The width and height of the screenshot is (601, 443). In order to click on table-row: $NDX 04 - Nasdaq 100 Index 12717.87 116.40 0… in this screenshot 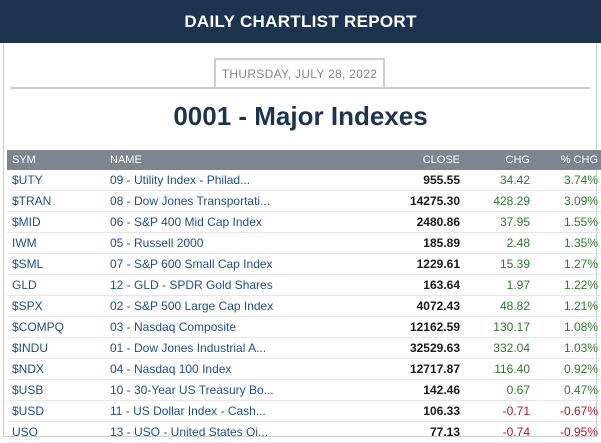, I will do `click(304, 369)`.